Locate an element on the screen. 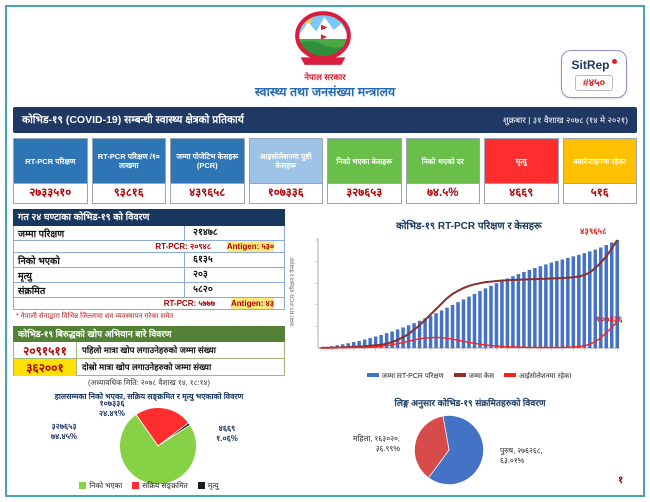 This screenshot has height=502, width=650. row-label: जम्मा परिक्षण is located at coordinates (41, 234).